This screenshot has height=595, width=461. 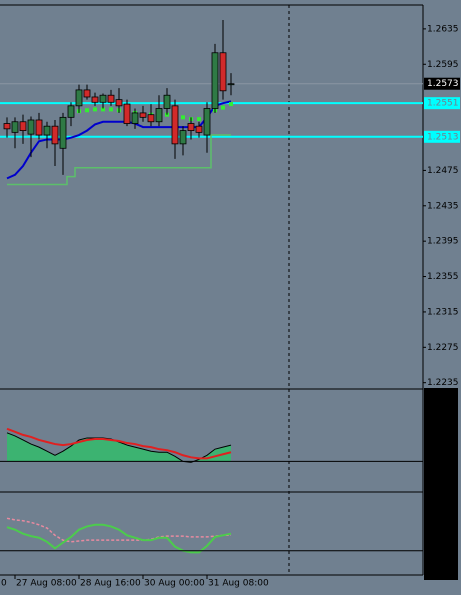 What do you see at coordinates (443, 277) in the screenshot?
I see `y-tick-label: 1.2355` at bounding box center [443, 277].